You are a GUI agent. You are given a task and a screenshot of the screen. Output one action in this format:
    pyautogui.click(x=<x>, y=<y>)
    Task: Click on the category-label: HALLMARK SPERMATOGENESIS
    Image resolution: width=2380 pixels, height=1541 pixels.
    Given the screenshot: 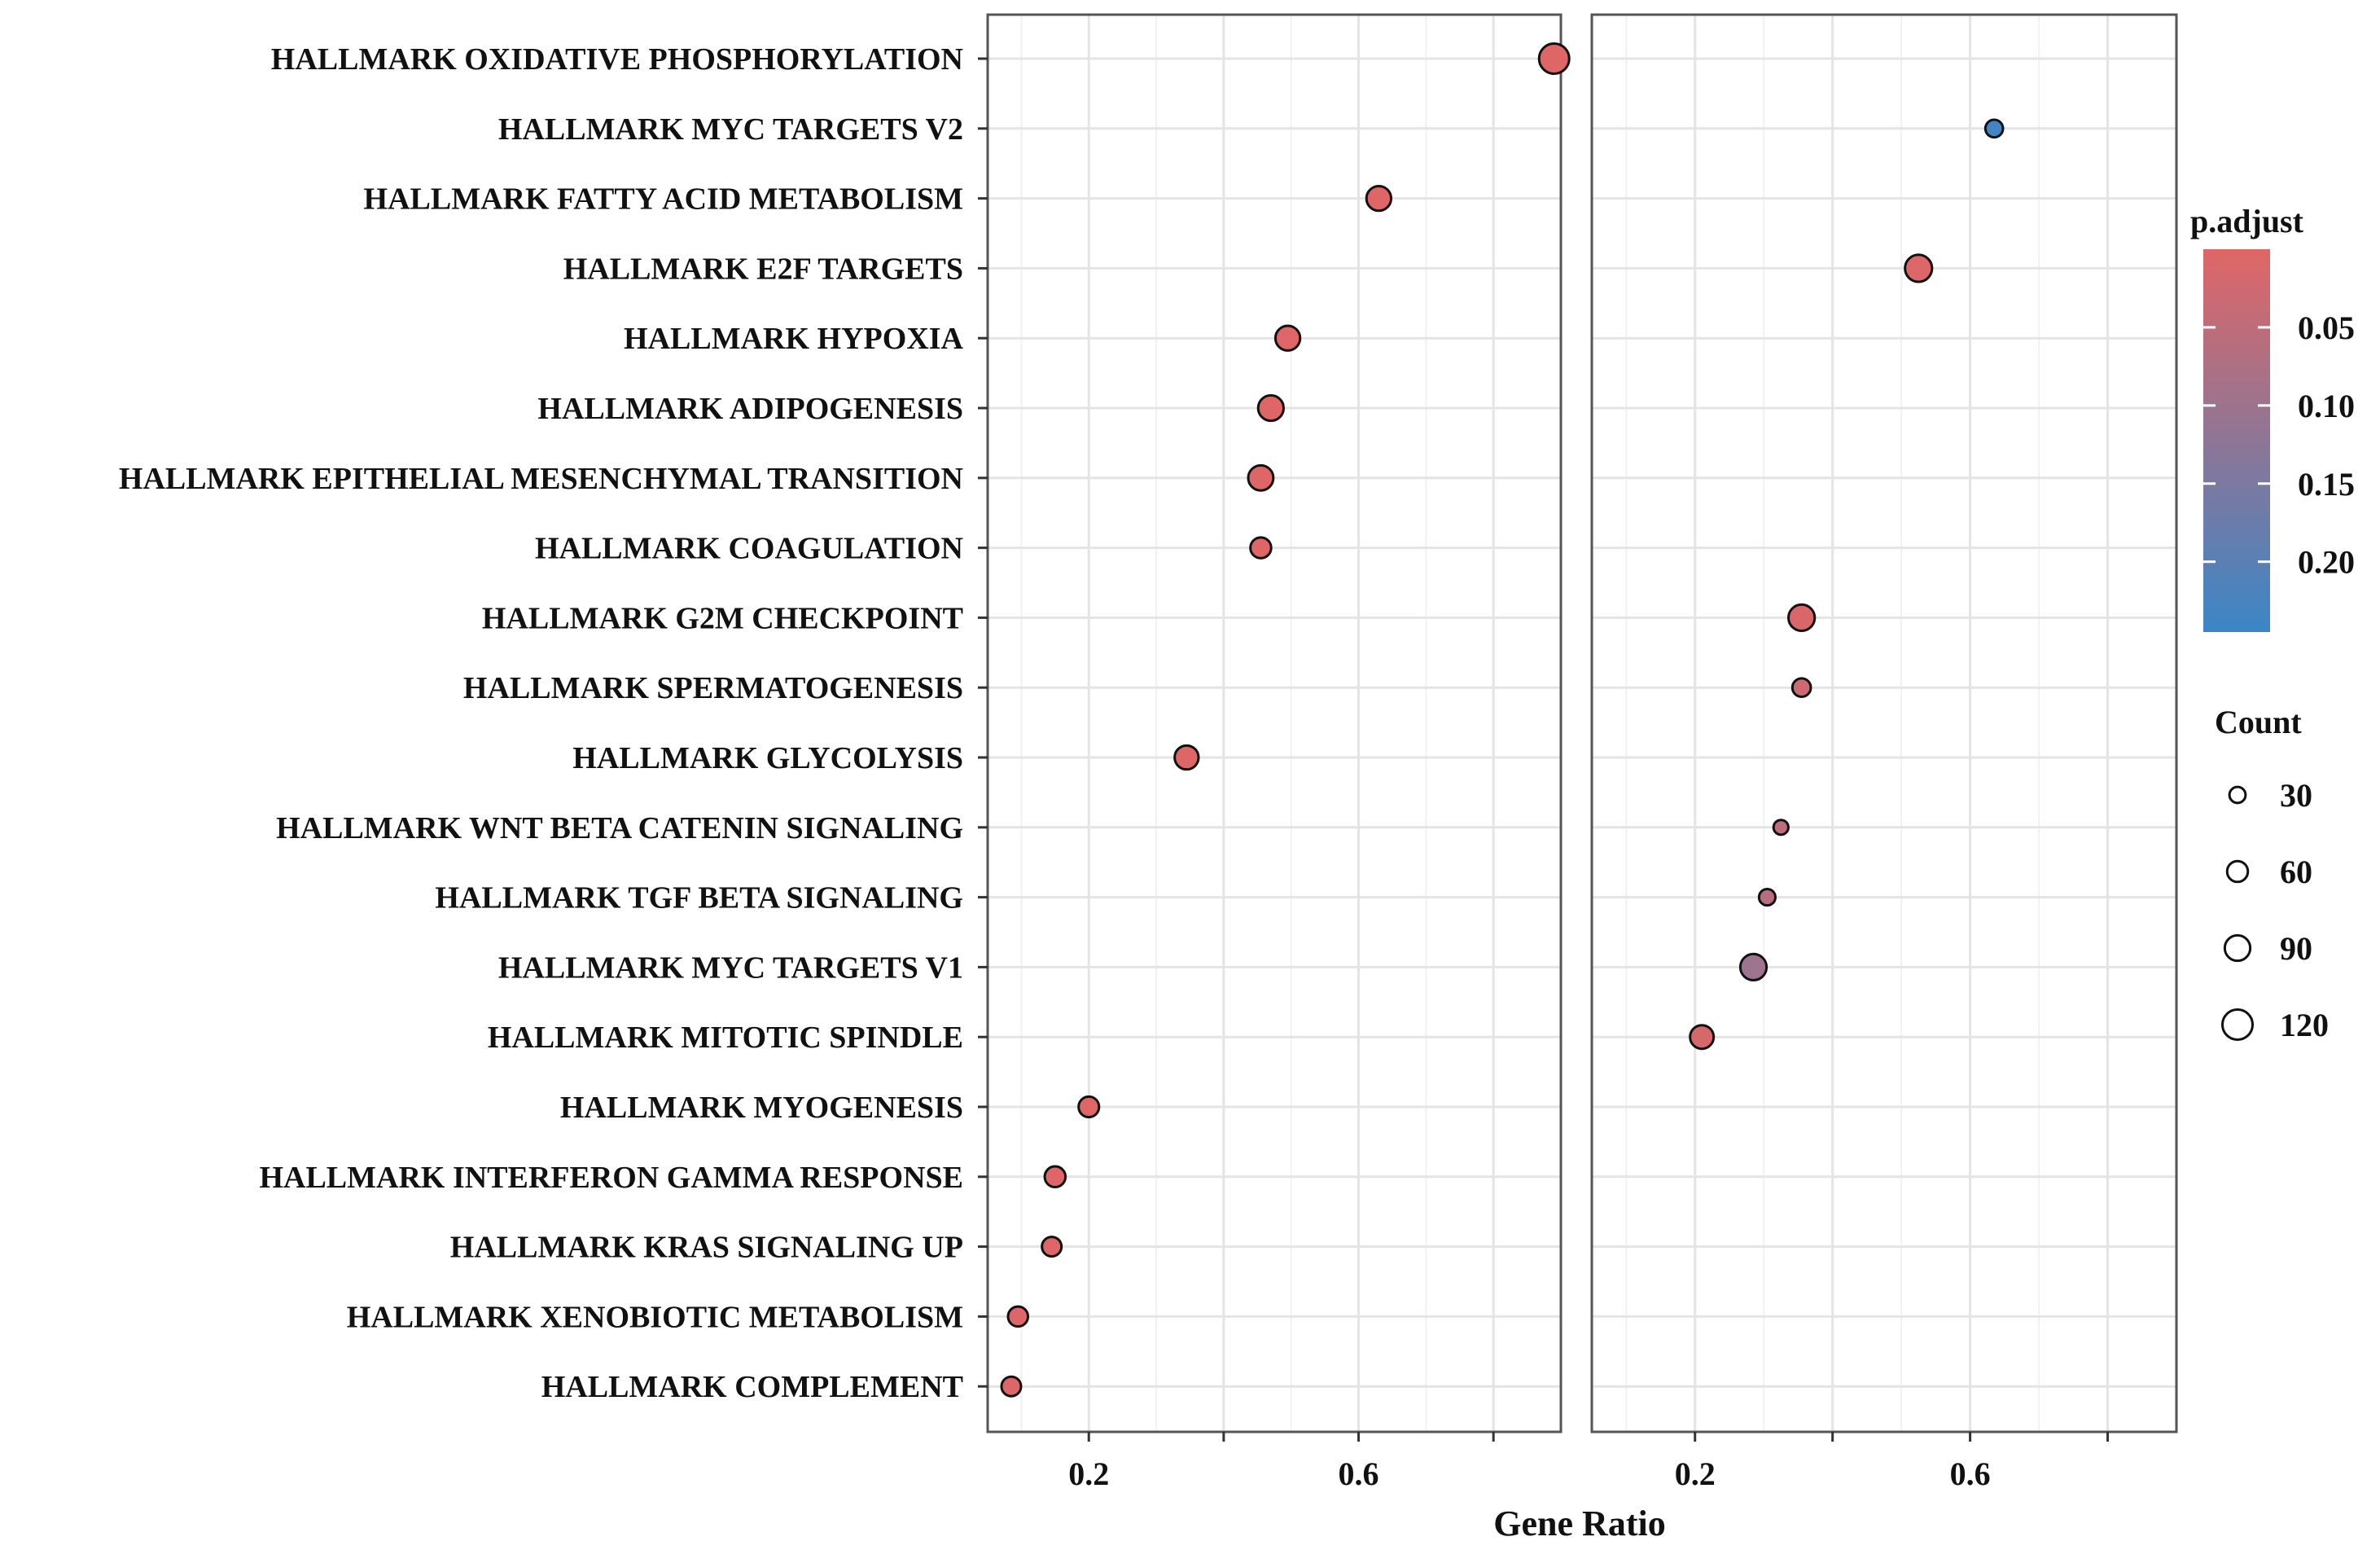 What is the action you would take?
    pyautogui.click(x=713, y=688)
    